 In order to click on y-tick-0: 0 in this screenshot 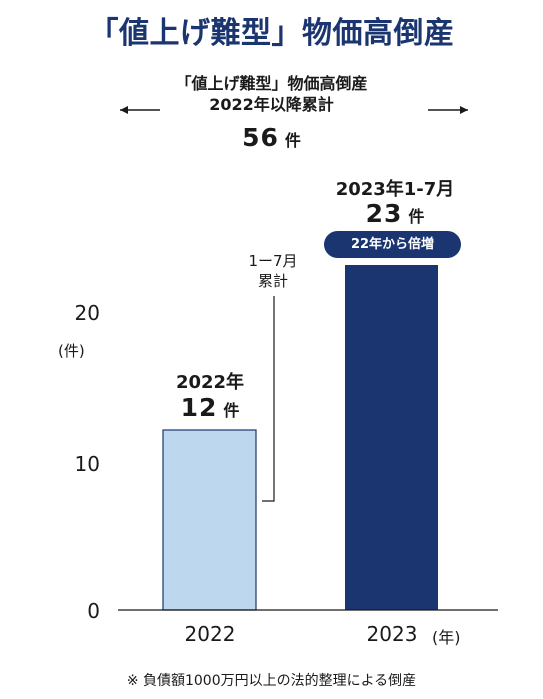, I will do `click(93, 611)`.